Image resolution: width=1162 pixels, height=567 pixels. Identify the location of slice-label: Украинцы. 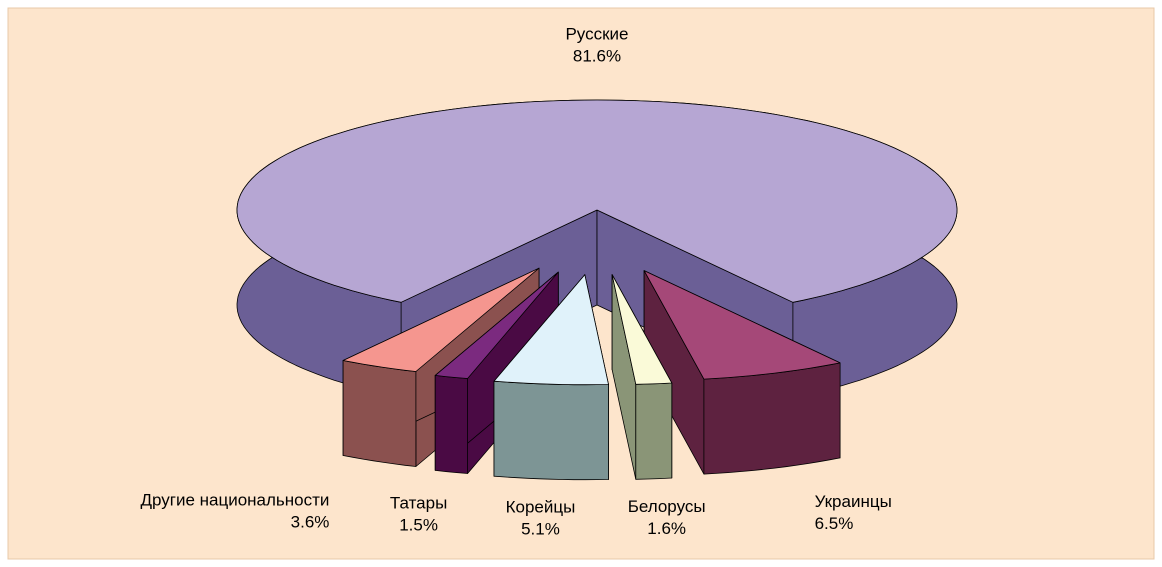
(853, 501).